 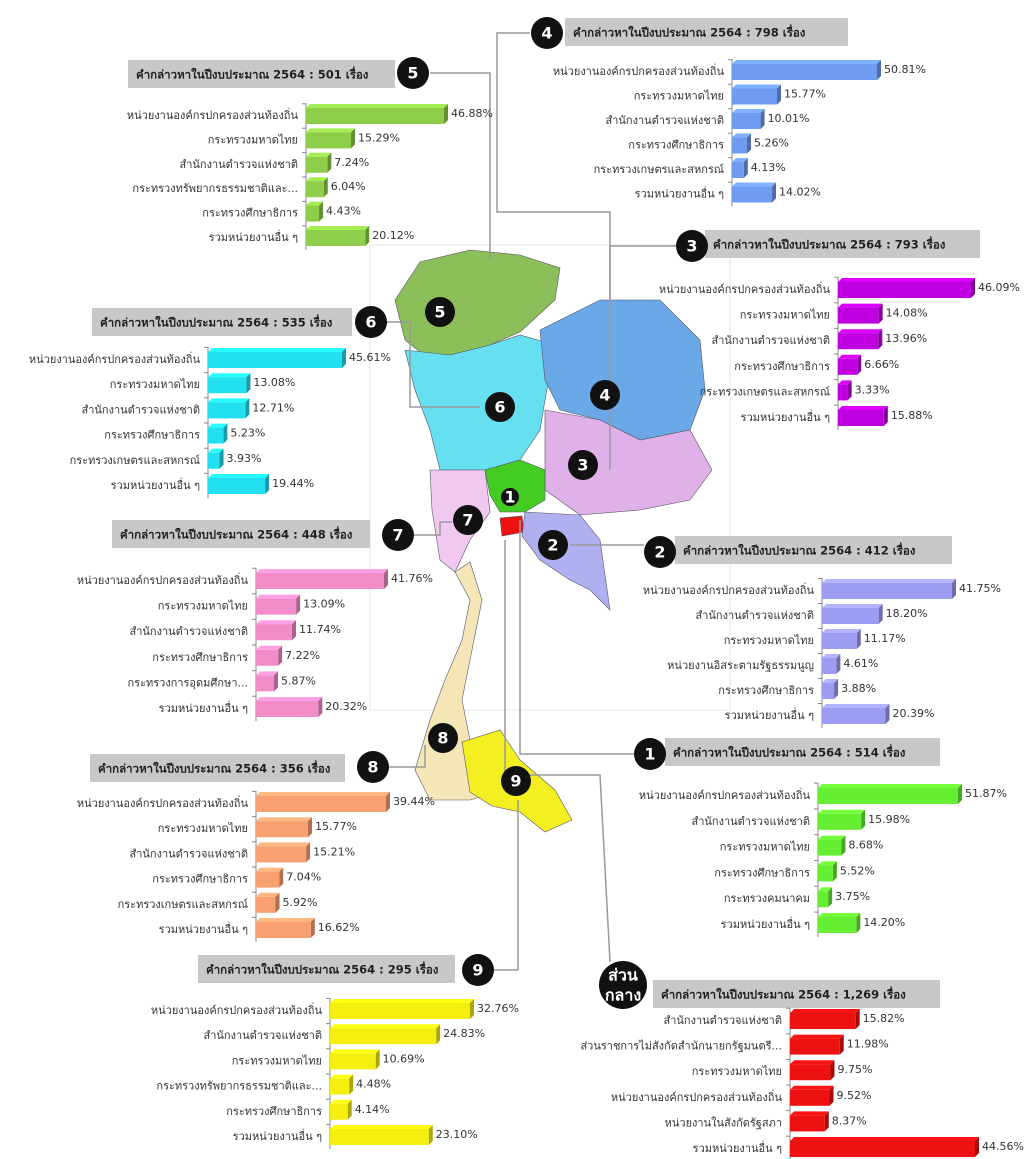 I want to click on value-label: 12.71%, so click(x=273, y=407).